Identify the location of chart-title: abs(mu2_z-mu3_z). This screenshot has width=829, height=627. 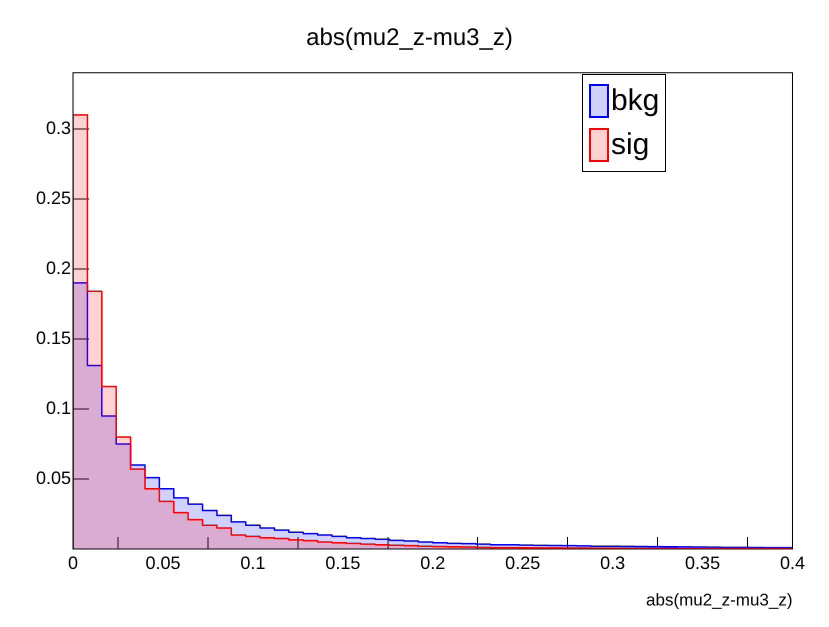
(409, 38).